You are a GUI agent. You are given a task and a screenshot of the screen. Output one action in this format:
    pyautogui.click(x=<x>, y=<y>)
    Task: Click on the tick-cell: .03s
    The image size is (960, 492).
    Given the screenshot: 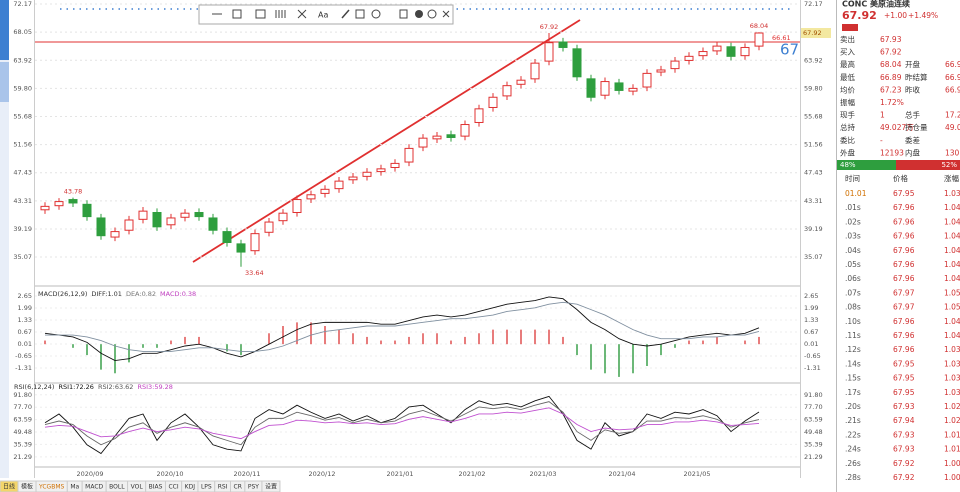 What is the action you would take?
    pyautogui.click(x=853, y=236)
    